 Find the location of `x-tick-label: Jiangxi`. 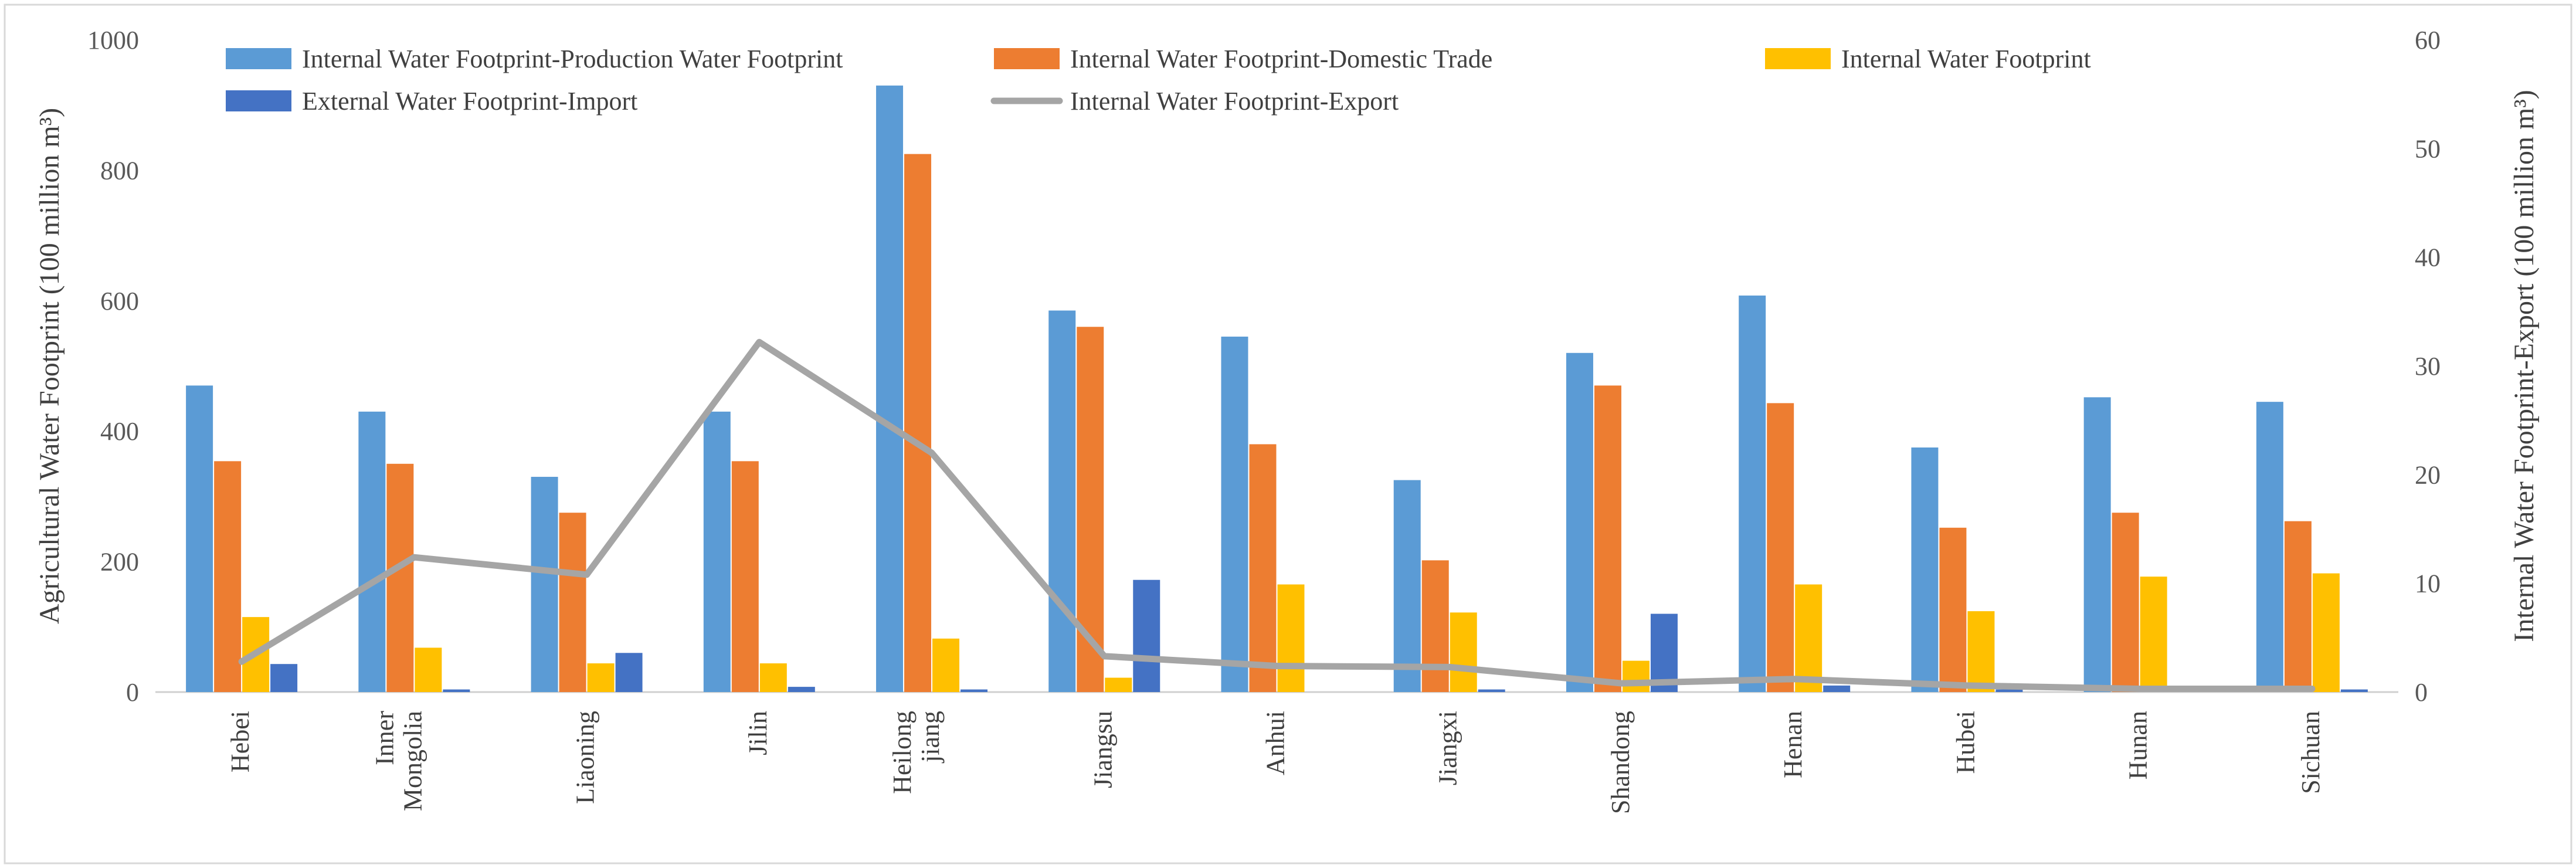

x-tick-label: Jiangxi is located at coordinates (1448, 748).